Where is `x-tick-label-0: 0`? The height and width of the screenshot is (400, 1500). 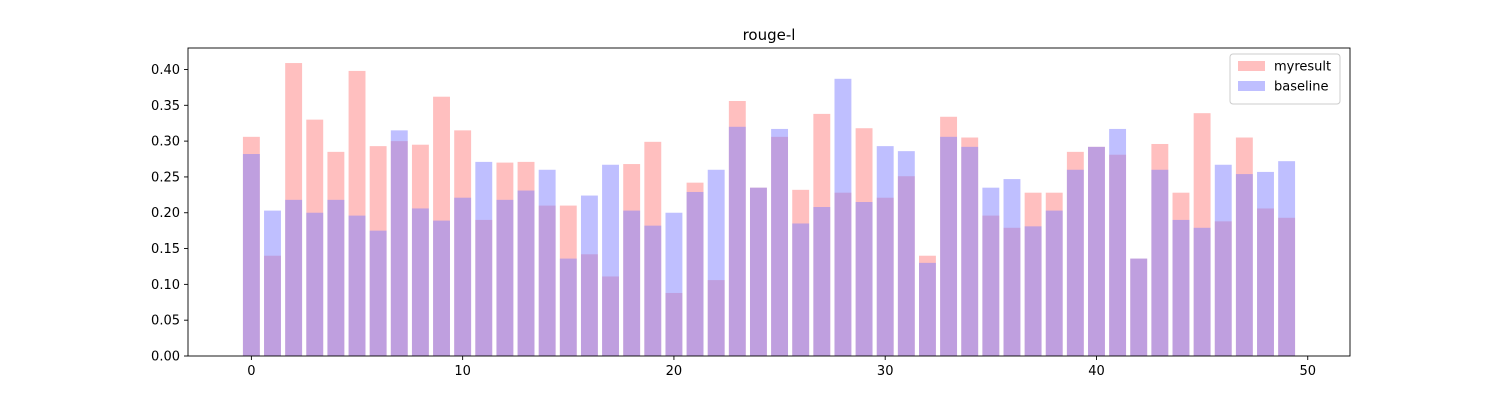 x-tick-label-0: 0 is located at coordinates (251, 371).